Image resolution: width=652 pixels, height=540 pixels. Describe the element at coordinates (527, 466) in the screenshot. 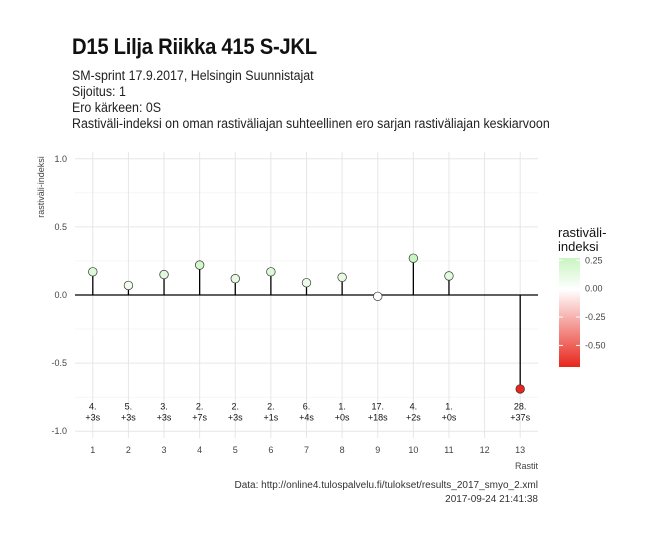

I see `x-axis-title: Rastit` at that location.